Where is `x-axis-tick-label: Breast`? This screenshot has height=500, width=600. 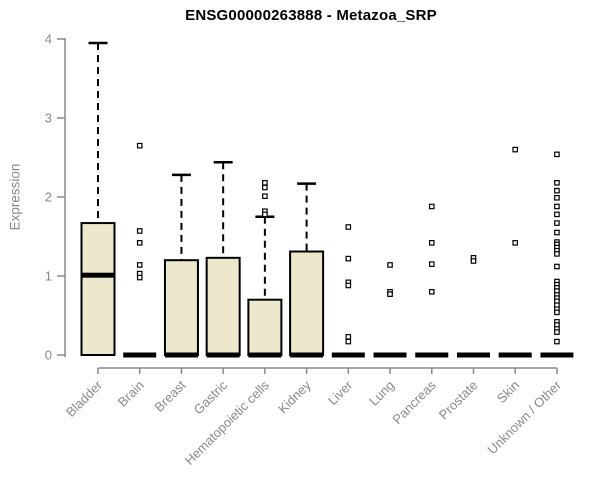
x-axis-tick-label: Breast is located at coordinates (169, 395).